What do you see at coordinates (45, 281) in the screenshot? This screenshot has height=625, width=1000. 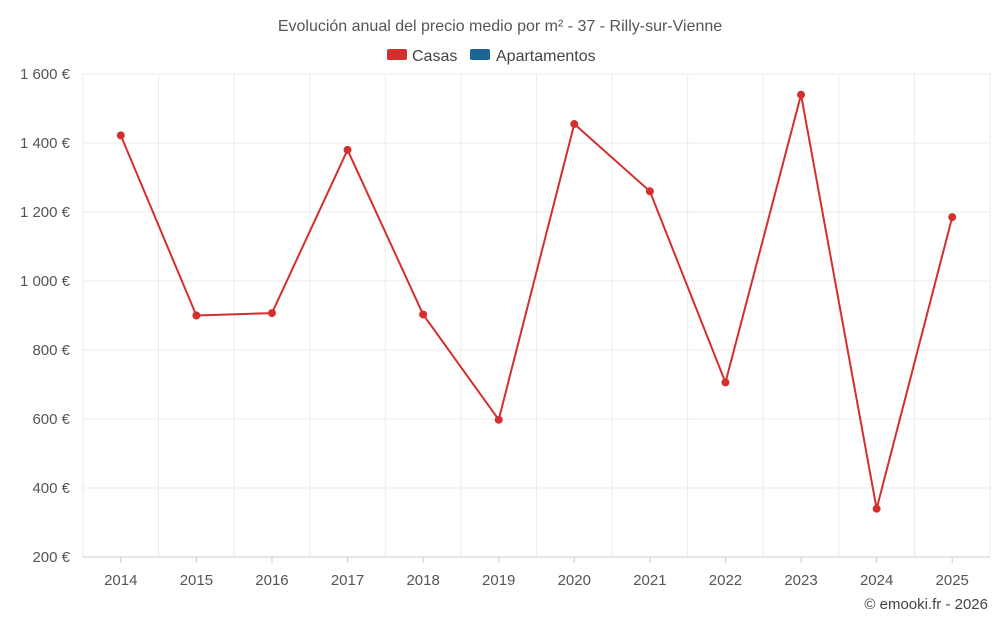 I see `y-tick-label: 1 000 €` at bounding box center [45, 281].